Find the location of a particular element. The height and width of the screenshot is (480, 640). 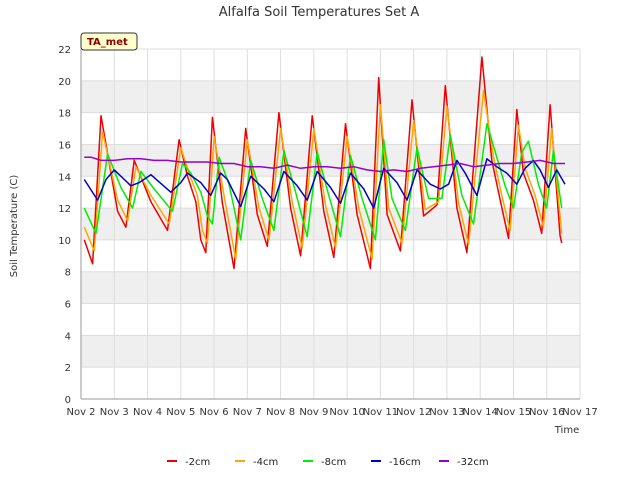

x-tick-label: Nov 17 is located at coordinates (579, 412).